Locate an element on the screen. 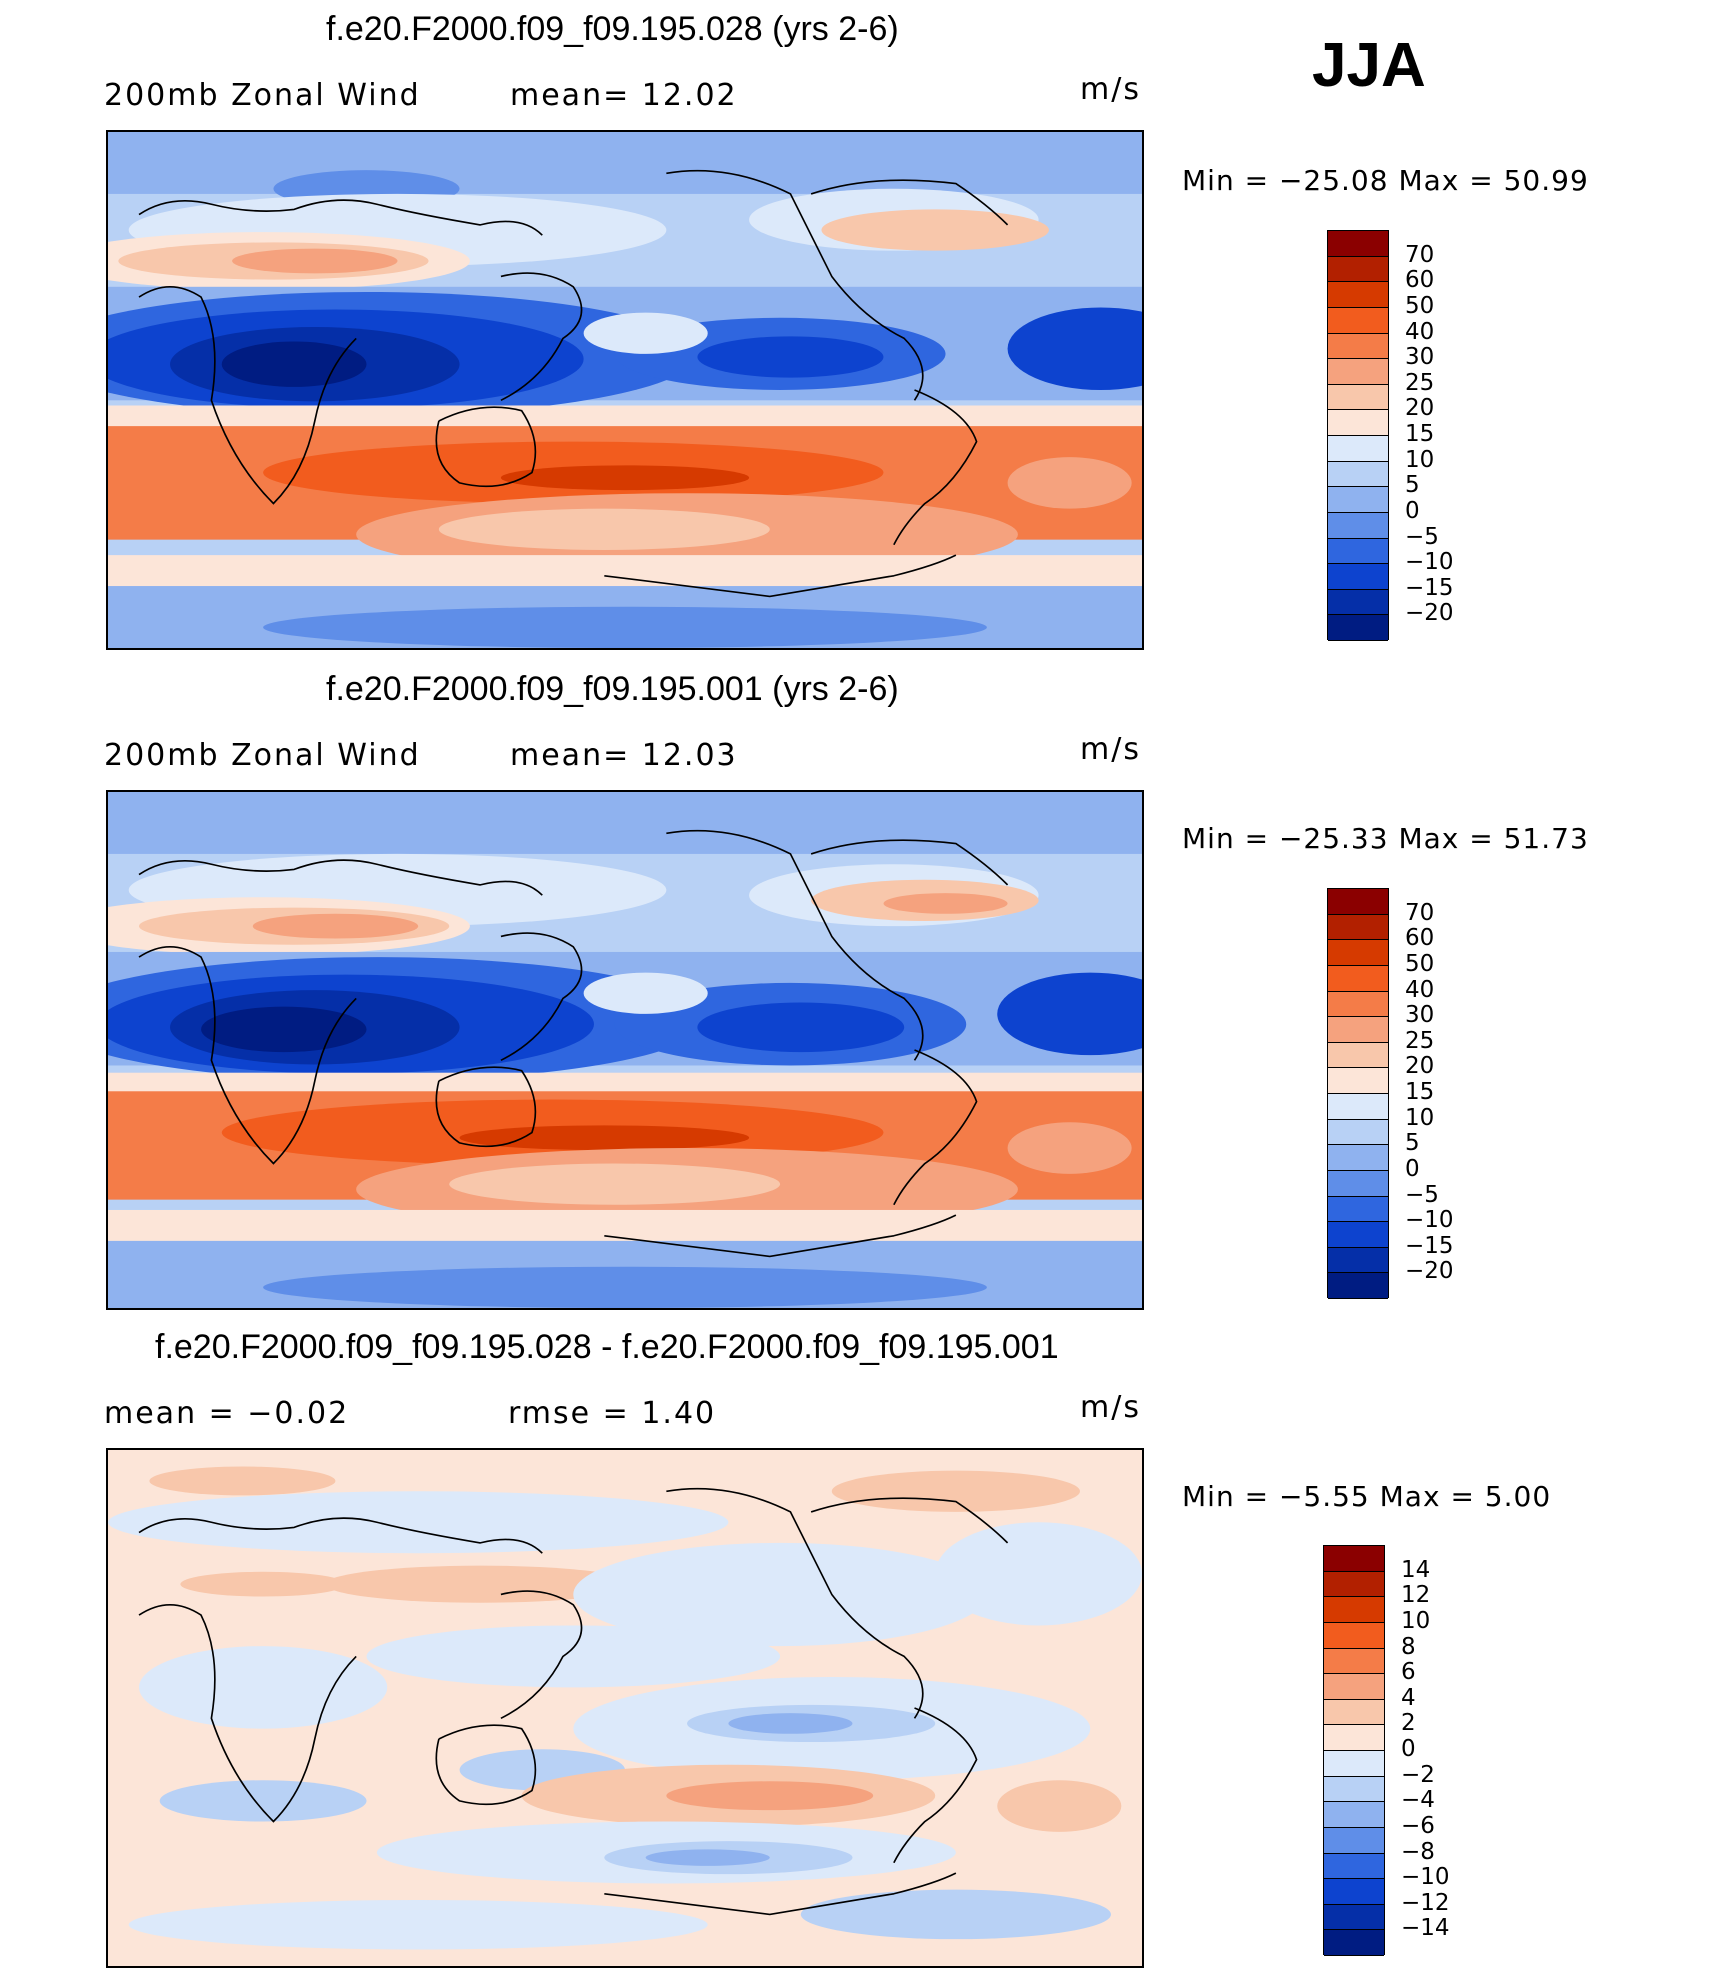 Image resolution: width=1710 pixels, height=1974 pixels. colorbar-tick-label: 12 is located at coordinates (1416, 1595).